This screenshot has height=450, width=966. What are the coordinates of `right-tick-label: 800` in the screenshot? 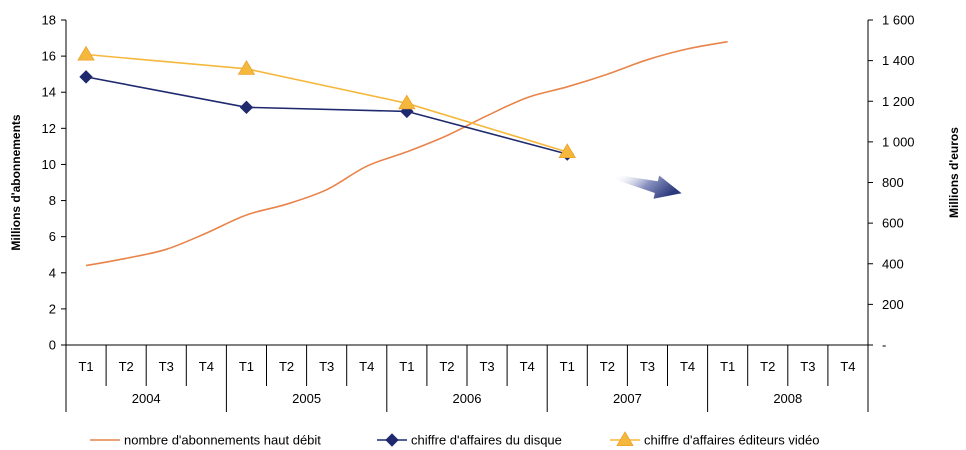 It's located at (893, 182).